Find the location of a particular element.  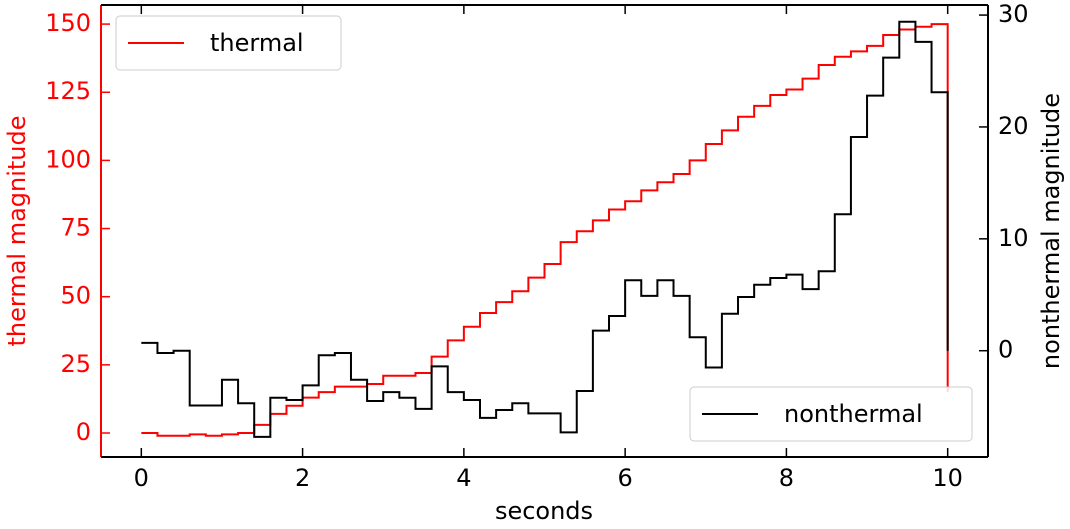

x-tick-label: 0 is located at coordinates (141, 478).